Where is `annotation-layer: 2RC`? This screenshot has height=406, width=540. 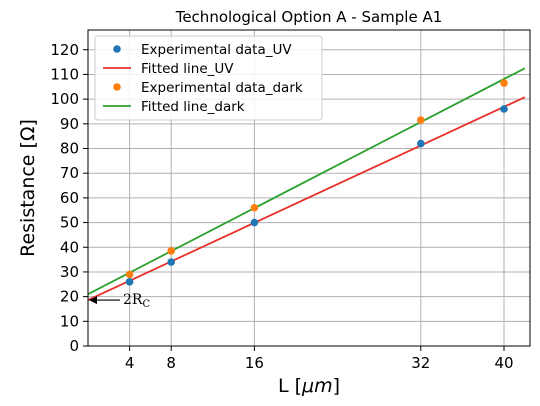
annotation-layer: 2RC is located at coordinates (119, 301).